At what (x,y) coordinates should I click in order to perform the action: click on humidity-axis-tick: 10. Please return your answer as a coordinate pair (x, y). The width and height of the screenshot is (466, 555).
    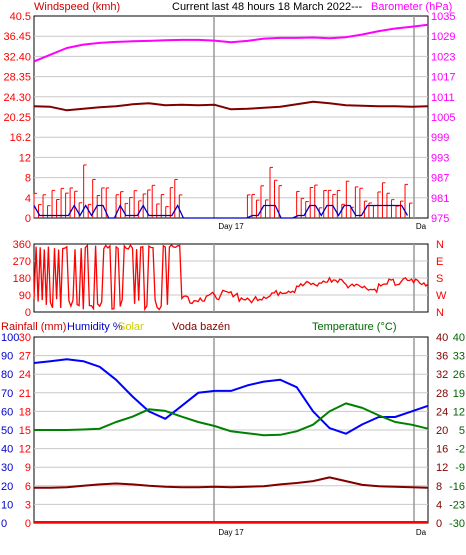
    Looking at the image, I should click on (7, 505).